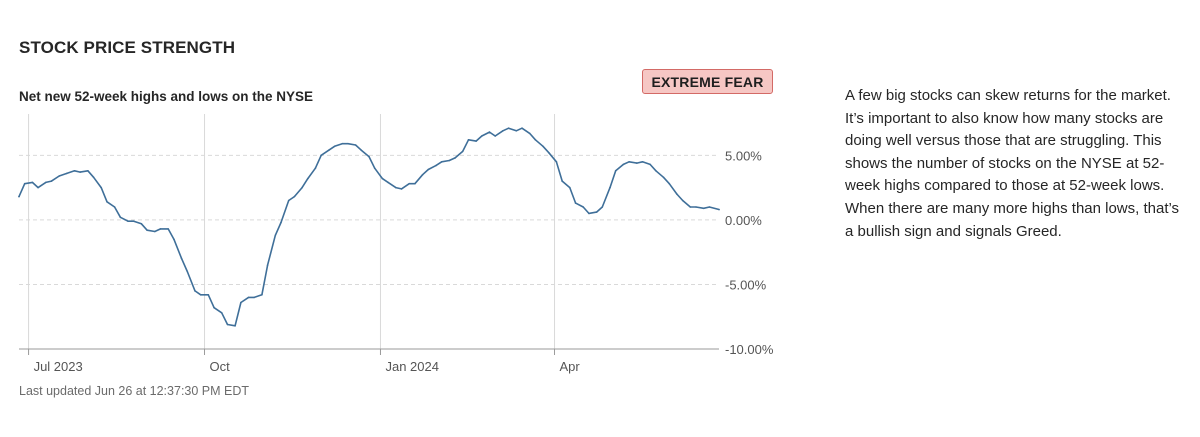 The width and height of the screenshot is (1200, 437). I want to click on section-title: STOCK PRICE STRENGTH, so click(127, 47).